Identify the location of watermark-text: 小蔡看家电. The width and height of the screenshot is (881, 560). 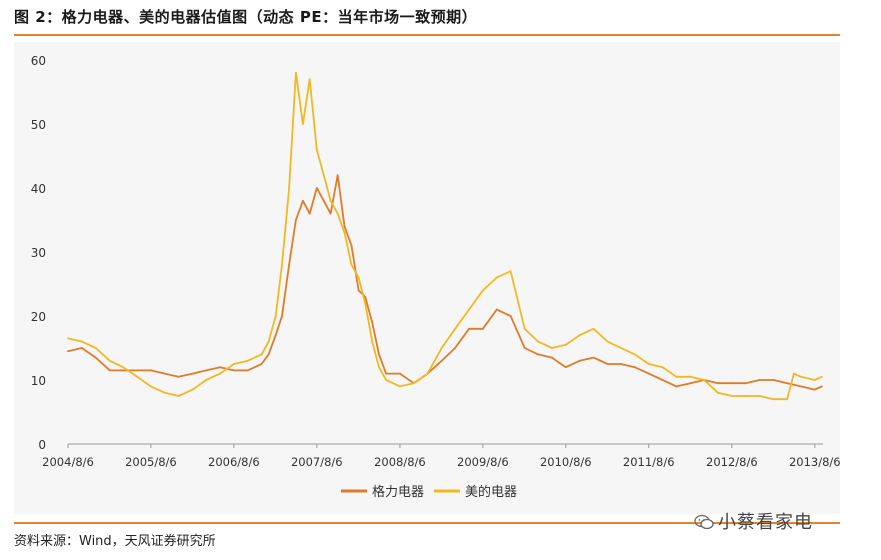
(765, 522).